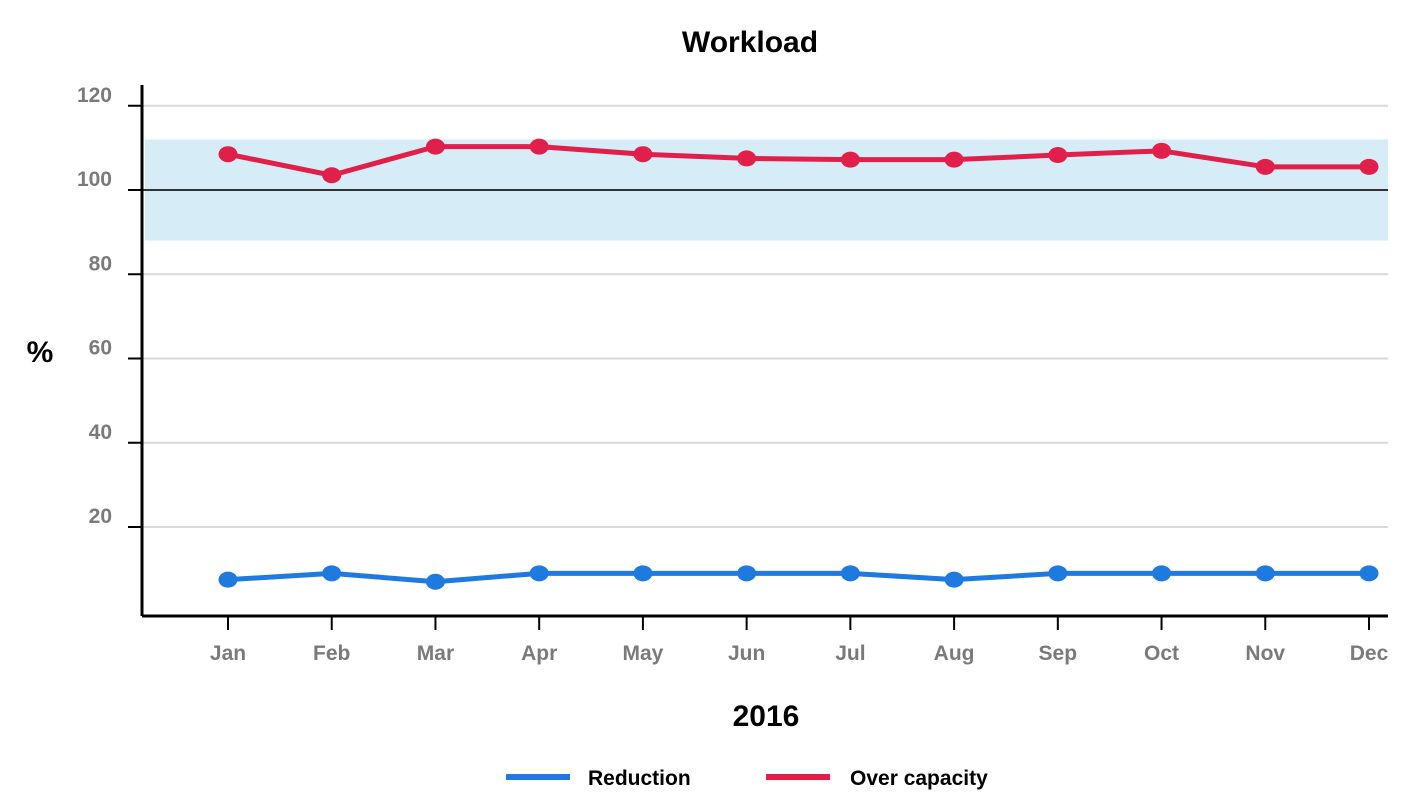 Image resolution: width=1401 pixels, height=809 pixels. What do you see at coordinates (100, 432) in the screenshot?
I see `y-tick-label: 40` at bounding box center [100, 432].